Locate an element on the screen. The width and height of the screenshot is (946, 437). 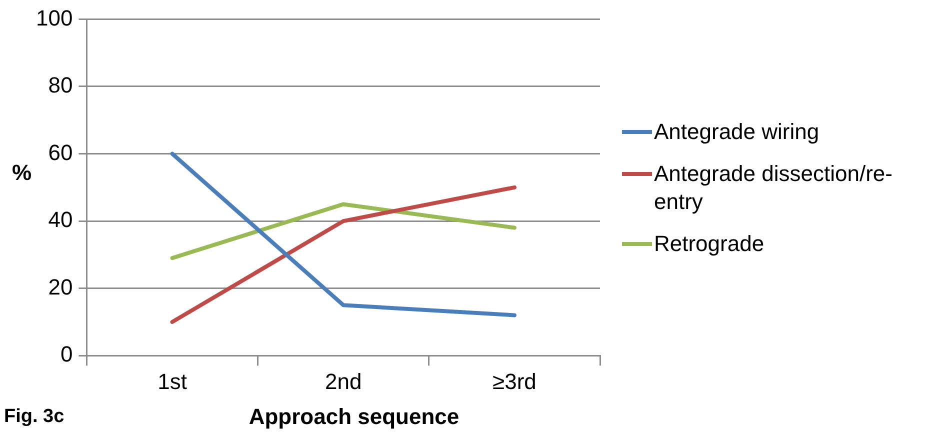
y-tick-label: 0 is located at coordinates (66, 354).